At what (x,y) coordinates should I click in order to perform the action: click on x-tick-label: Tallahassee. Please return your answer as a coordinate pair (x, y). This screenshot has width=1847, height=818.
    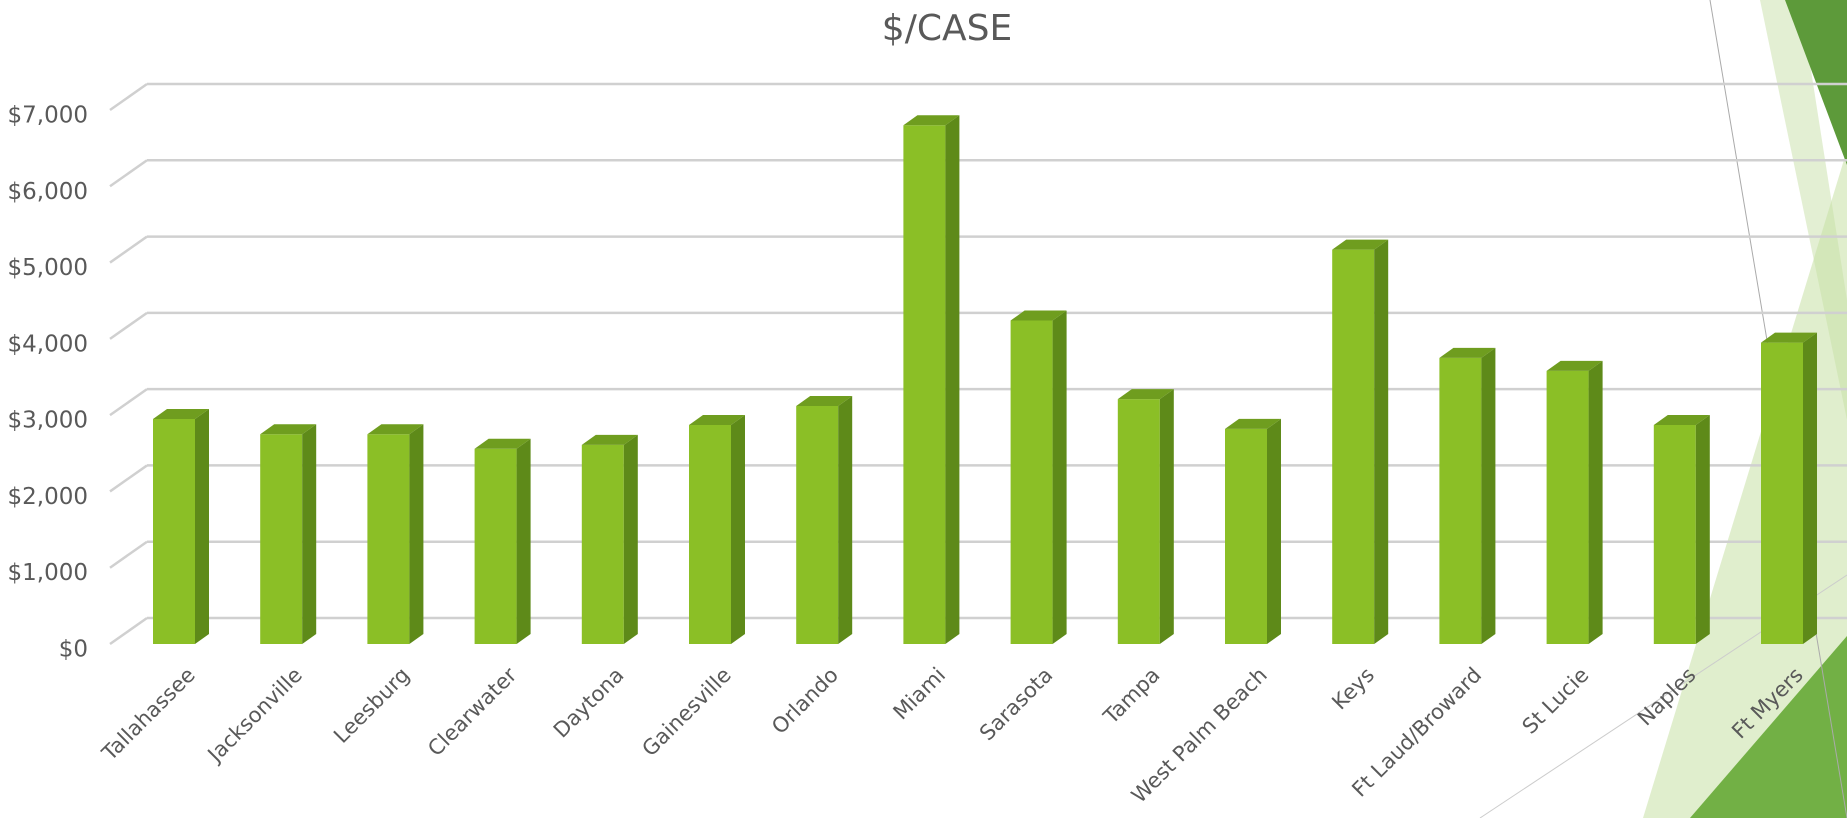
    Looking at the image, I should click on (148, 714).